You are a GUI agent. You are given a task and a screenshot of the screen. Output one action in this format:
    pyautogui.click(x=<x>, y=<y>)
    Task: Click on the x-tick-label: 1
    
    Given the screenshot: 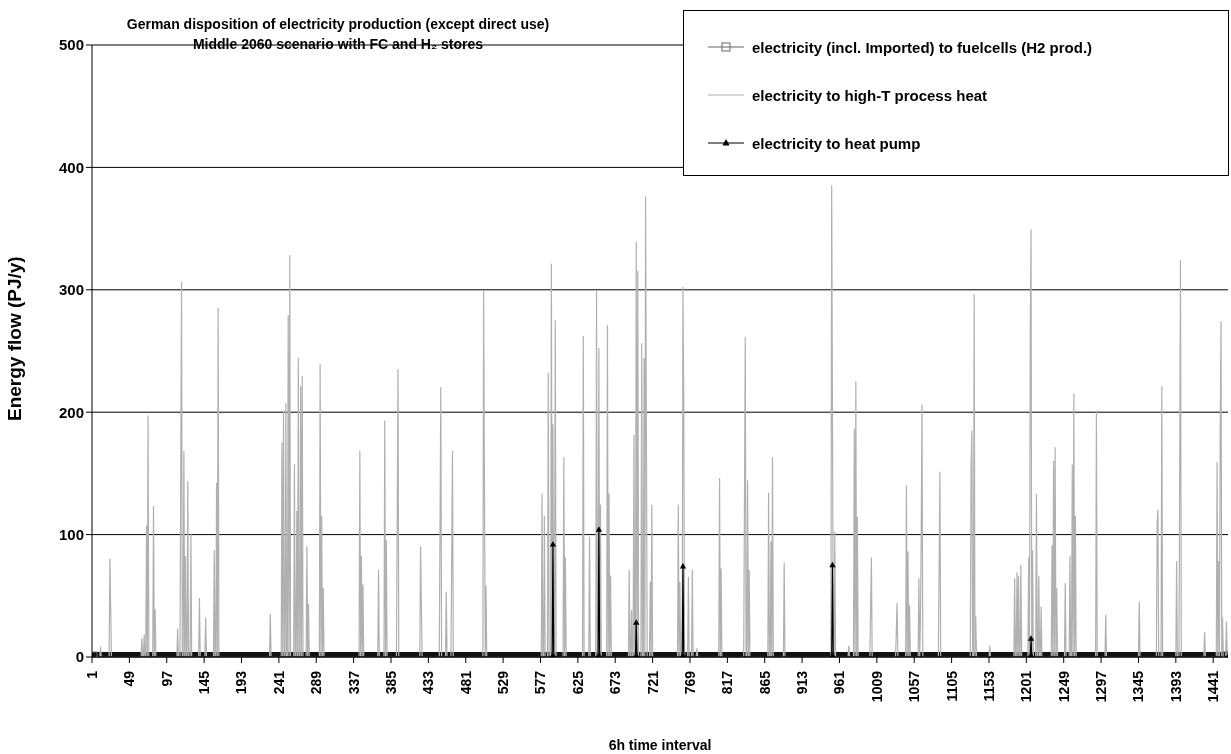 What is the action you would take?
    pyautogui.click(x=92, y=674)
    